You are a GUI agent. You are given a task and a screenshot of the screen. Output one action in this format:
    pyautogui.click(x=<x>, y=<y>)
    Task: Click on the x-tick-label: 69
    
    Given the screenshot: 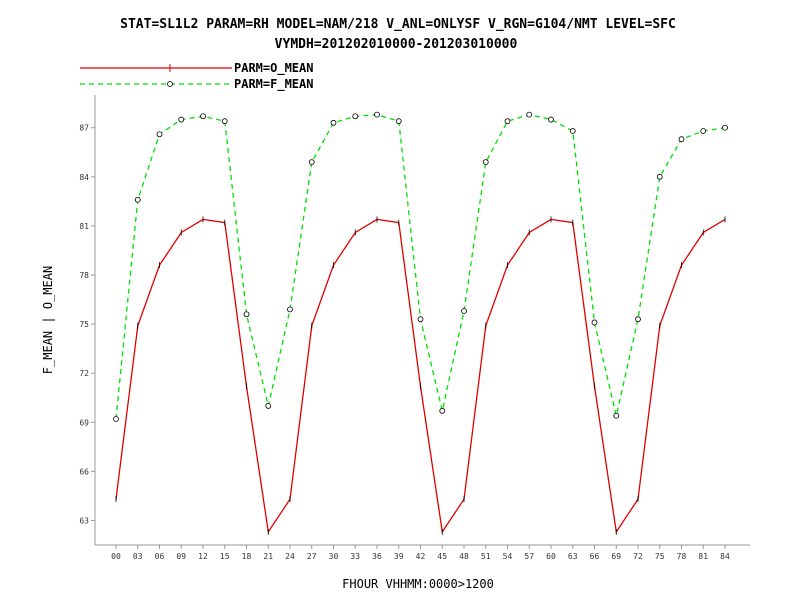 What is the action you would take?
    pyautogui.click(x=616, y=556)
    